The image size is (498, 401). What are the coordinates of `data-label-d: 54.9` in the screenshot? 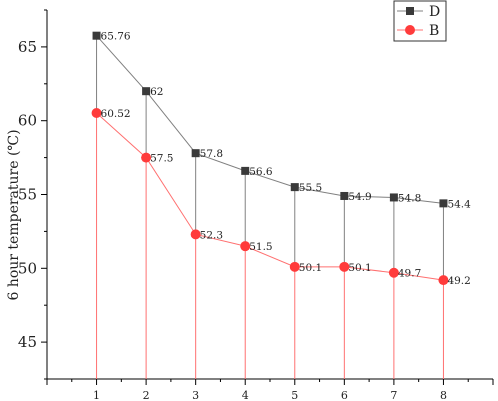 It's located at (359, 197).